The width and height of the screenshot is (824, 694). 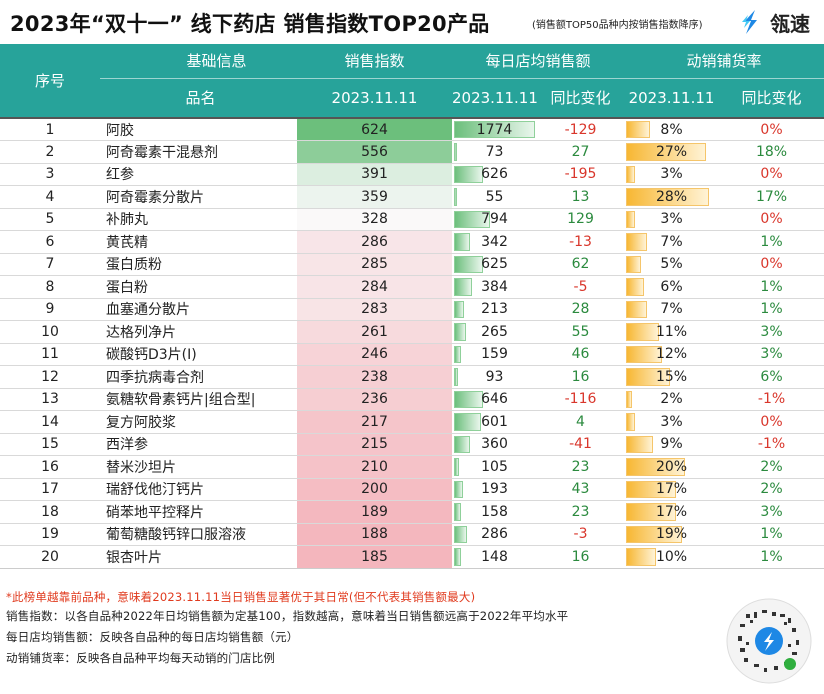 I want to click on distribution-rate-cell: 6%, so click(x=672, y=287).